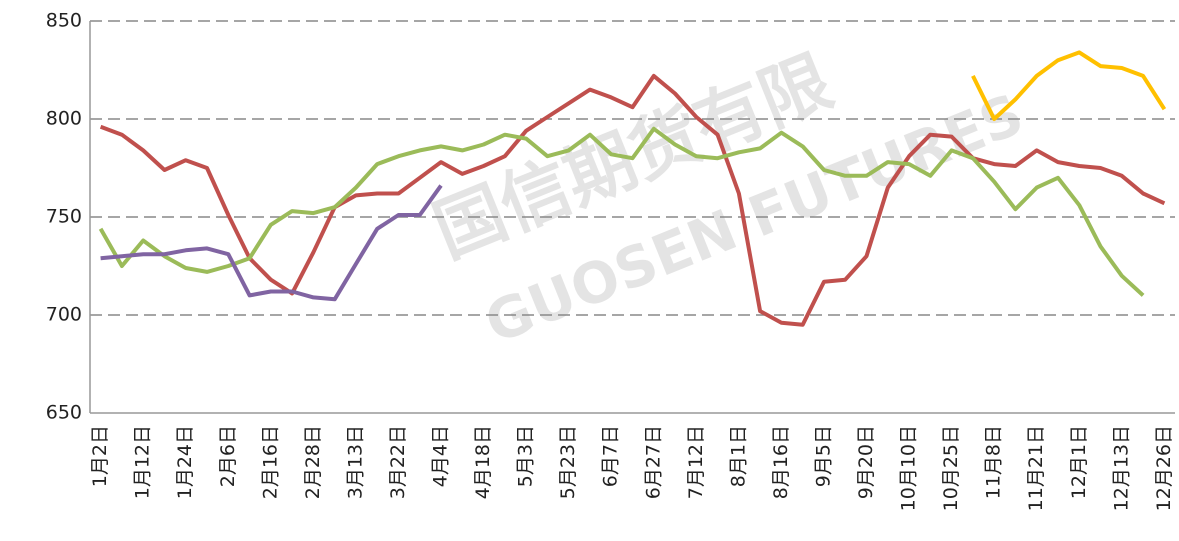  I want to click on x-tick-label: 12月1日, so click(1079, 462).